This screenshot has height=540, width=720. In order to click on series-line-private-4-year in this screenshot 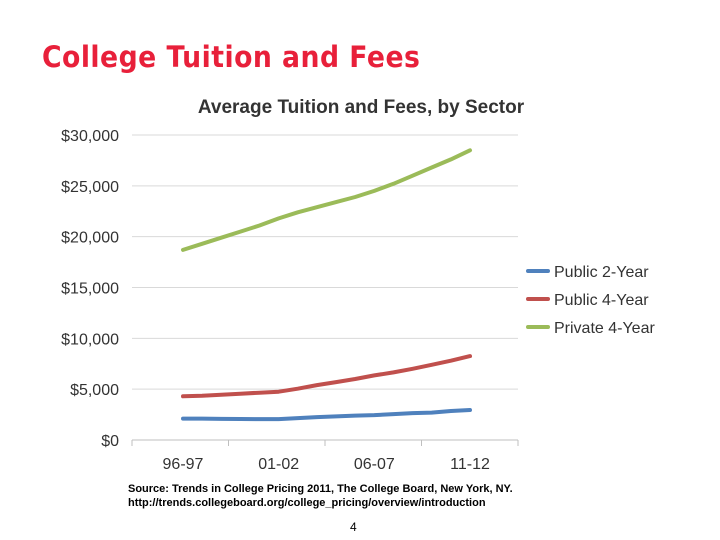, I will do `click(326, 200)`.